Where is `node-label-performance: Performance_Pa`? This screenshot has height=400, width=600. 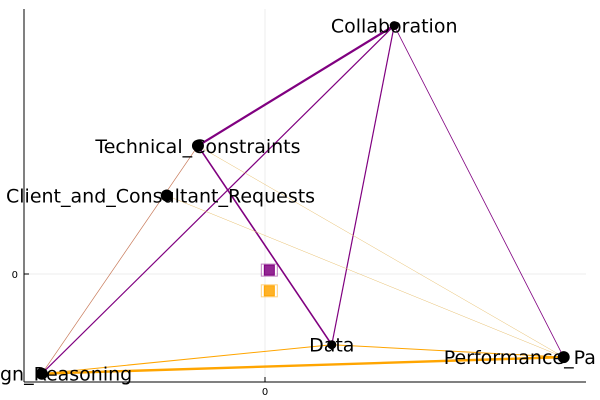
node-label-performance: Performance_Pa is located at coordinates (520, 358).